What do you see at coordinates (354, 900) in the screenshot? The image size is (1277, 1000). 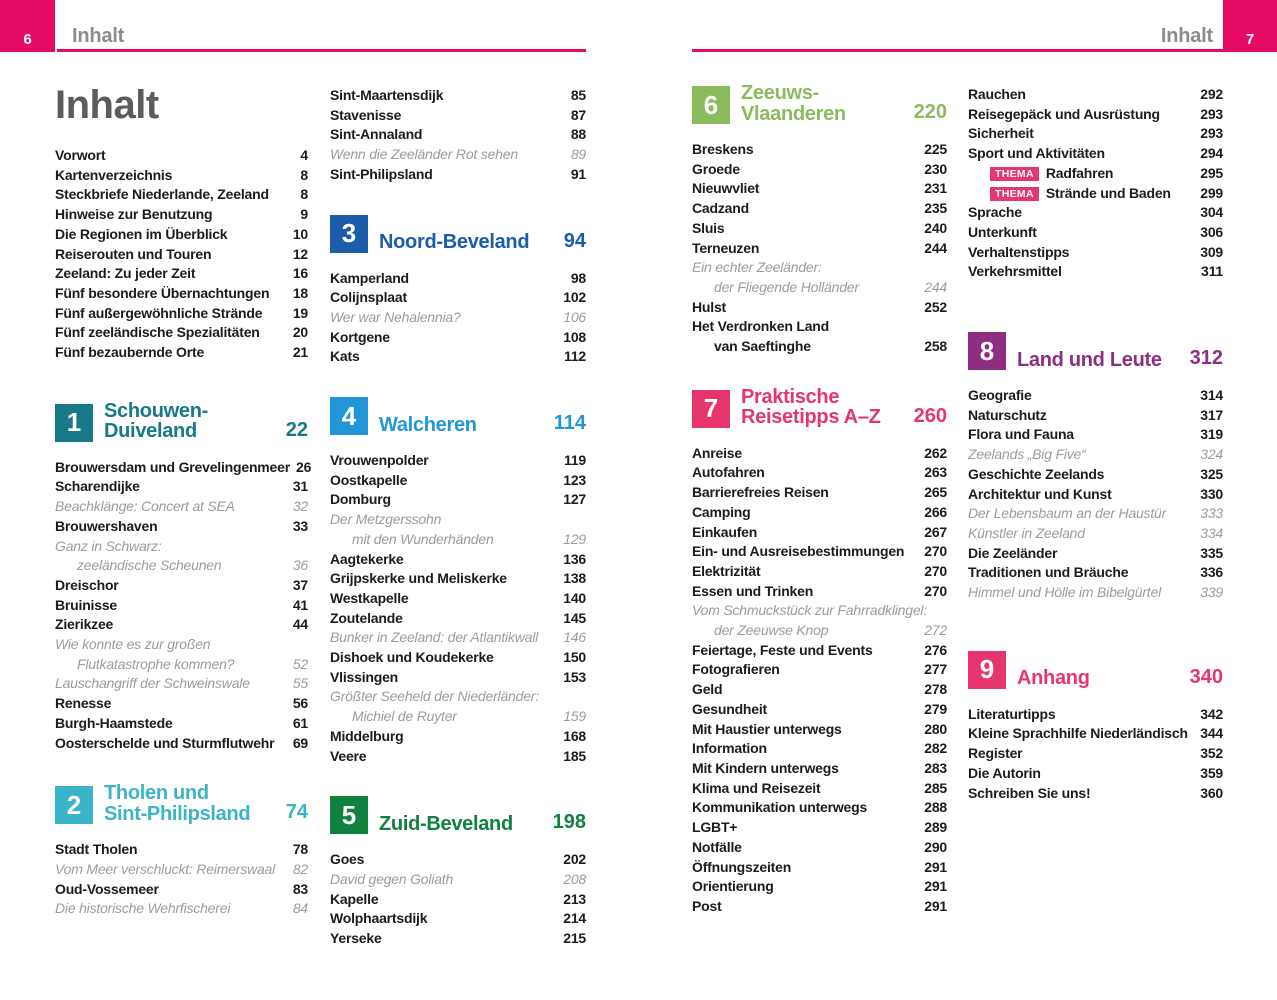 I see `toc-row-label: Kapelle` at bounding box center [354, 900].